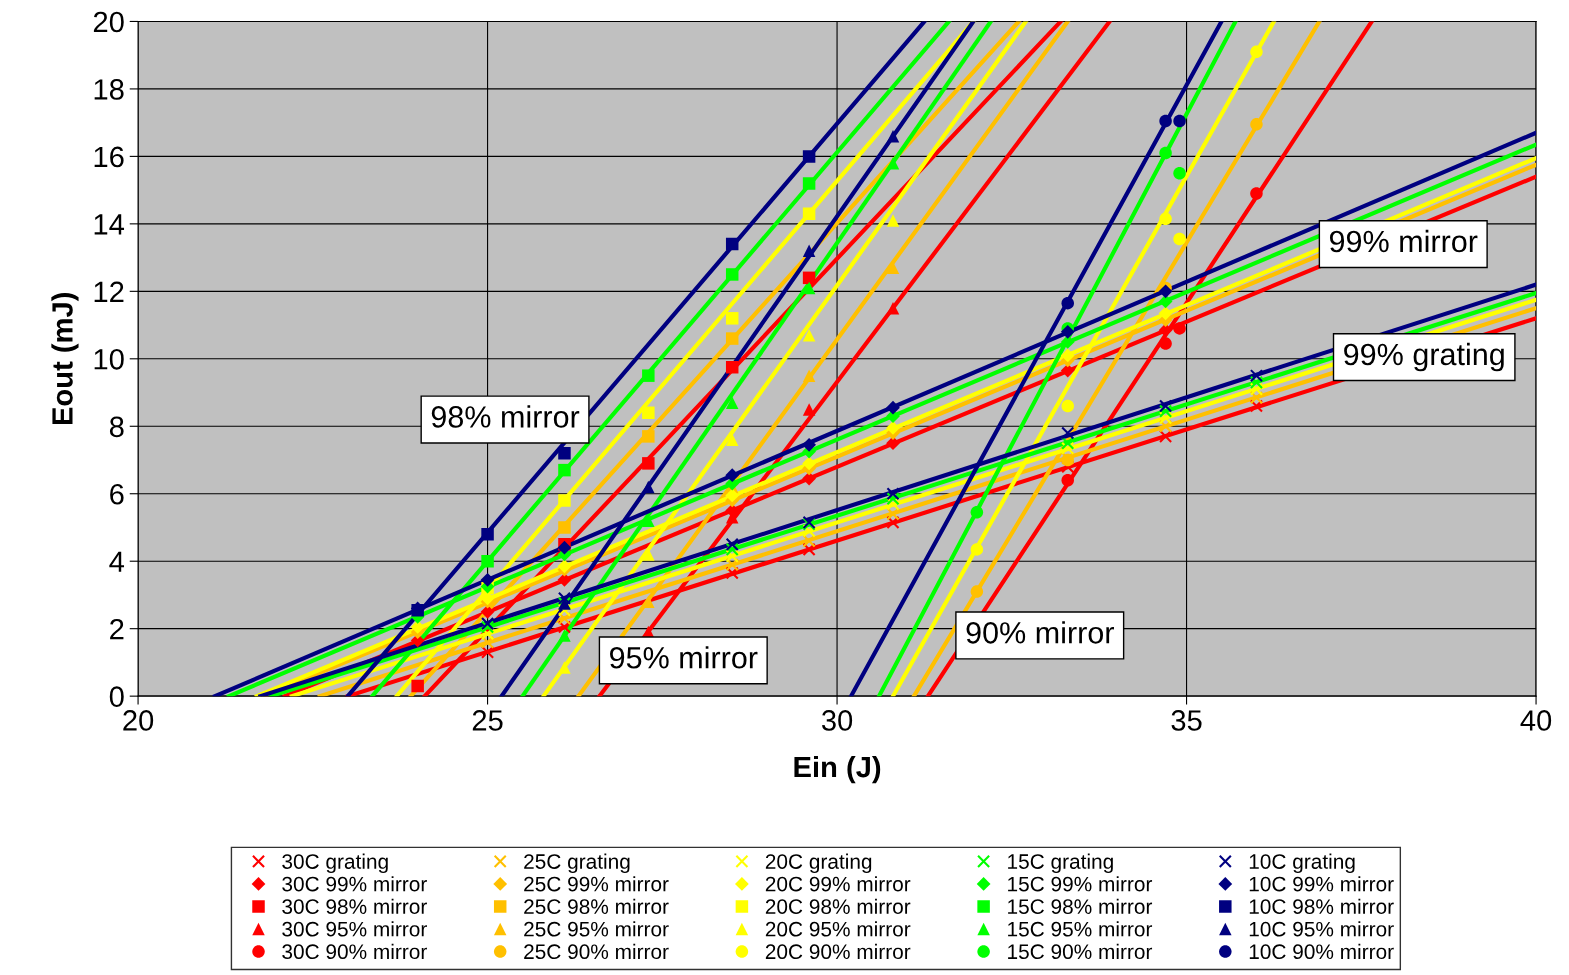 The width and height of the screenshot is (1569, 975). Describe the element at coordinates (505, 416) in the screenshot. I see `annotation: 98% mirror` at that location.